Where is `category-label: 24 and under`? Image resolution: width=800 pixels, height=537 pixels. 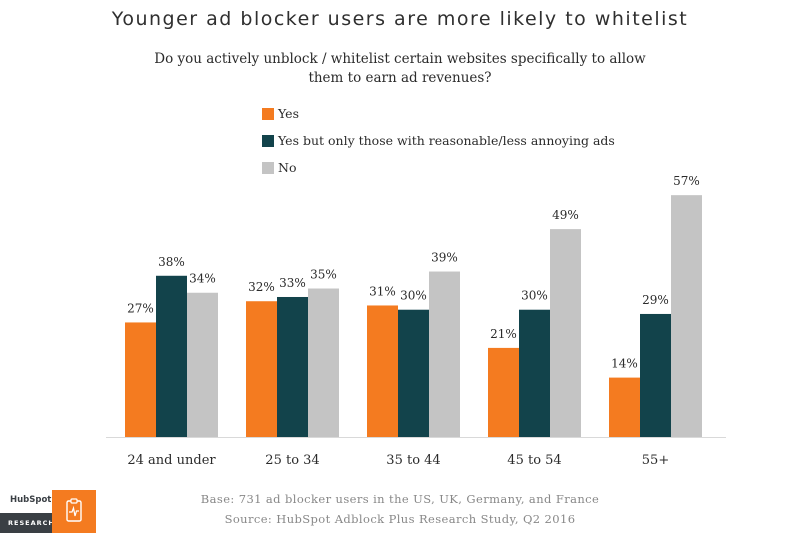 category-label: 24 and under is located at coordinates (171, 460).